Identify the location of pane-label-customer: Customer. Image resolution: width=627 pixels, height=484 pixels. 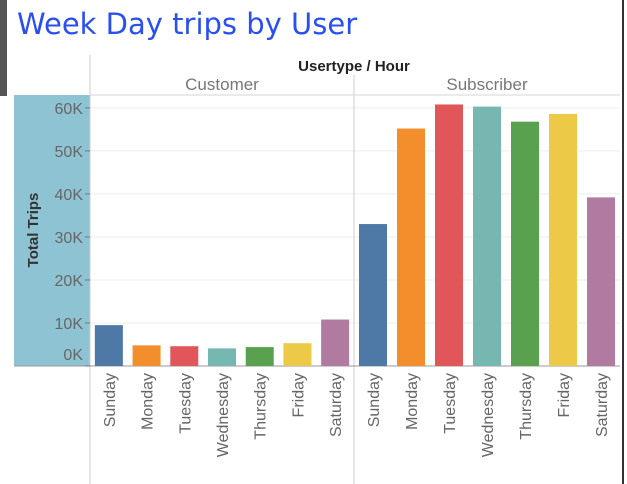
(222, 84).